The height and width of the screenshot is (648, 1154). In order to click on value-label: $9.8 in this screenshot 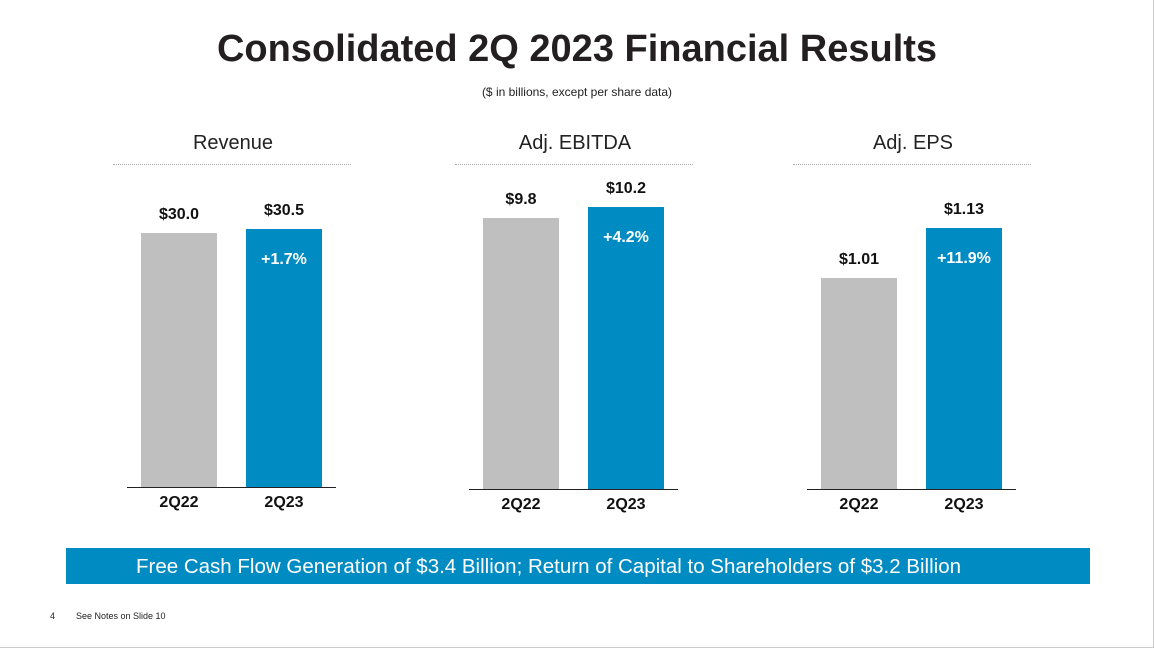, I will do `click(521, 200)`.